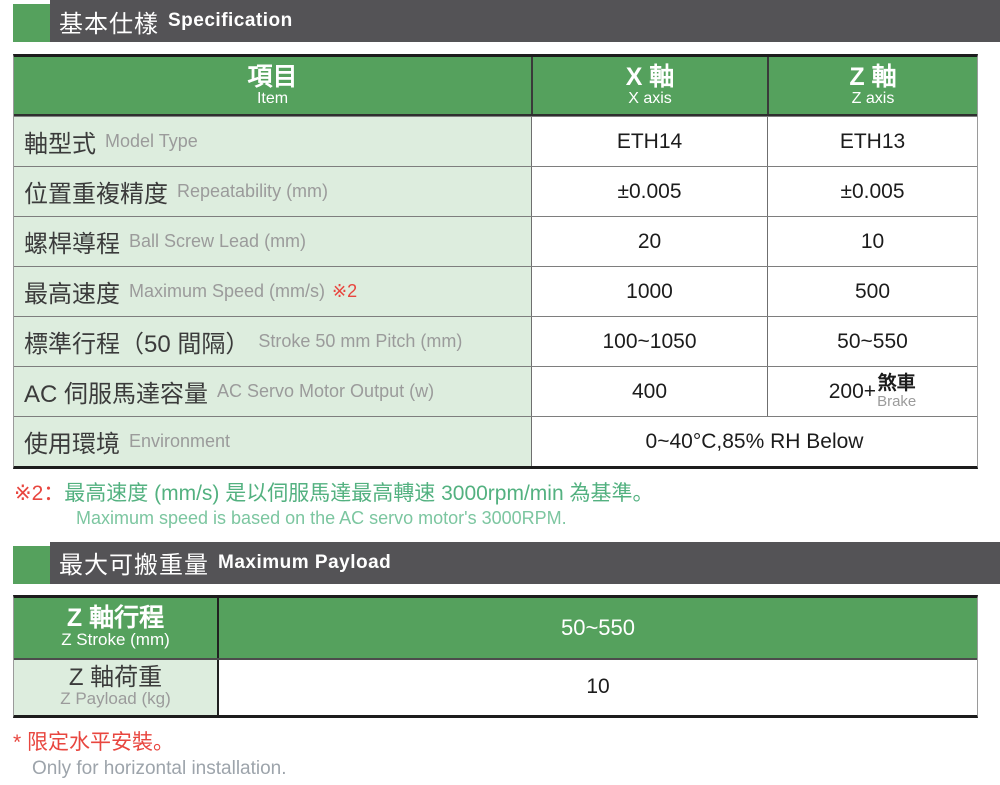 The height and width of the screenshot is (785, 1000). I want to click on table-row-maximum-speed: 最高速度 Maximum Speed (mm/s) ※2 1000 500, so click(495, 291).